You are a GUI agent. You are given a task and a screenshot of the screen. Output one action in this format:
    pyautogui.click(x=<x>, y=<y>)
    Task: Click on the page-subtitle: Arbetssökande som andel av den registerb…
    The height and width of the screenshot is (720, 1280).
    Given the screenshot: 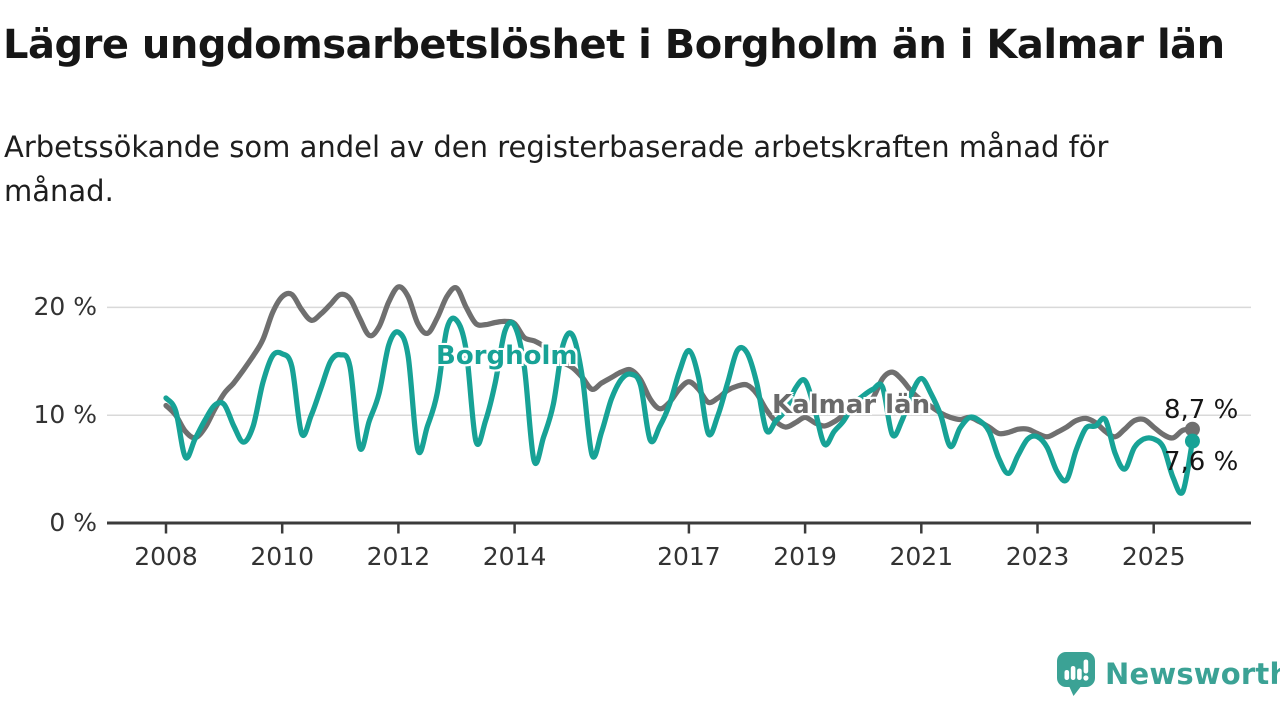 What is the action you would take?
    pyautogui.click(x=556, y=169)
    